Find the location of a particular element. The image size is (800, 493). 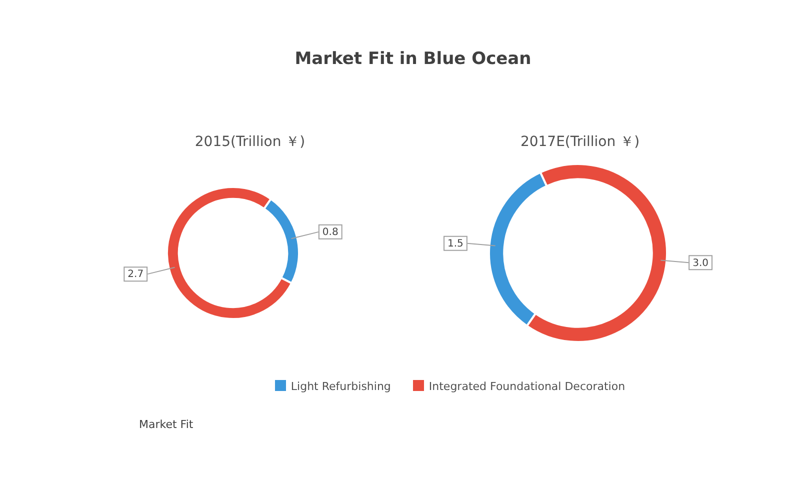

data-label: 1.5 is located at coordinates (456, 244).